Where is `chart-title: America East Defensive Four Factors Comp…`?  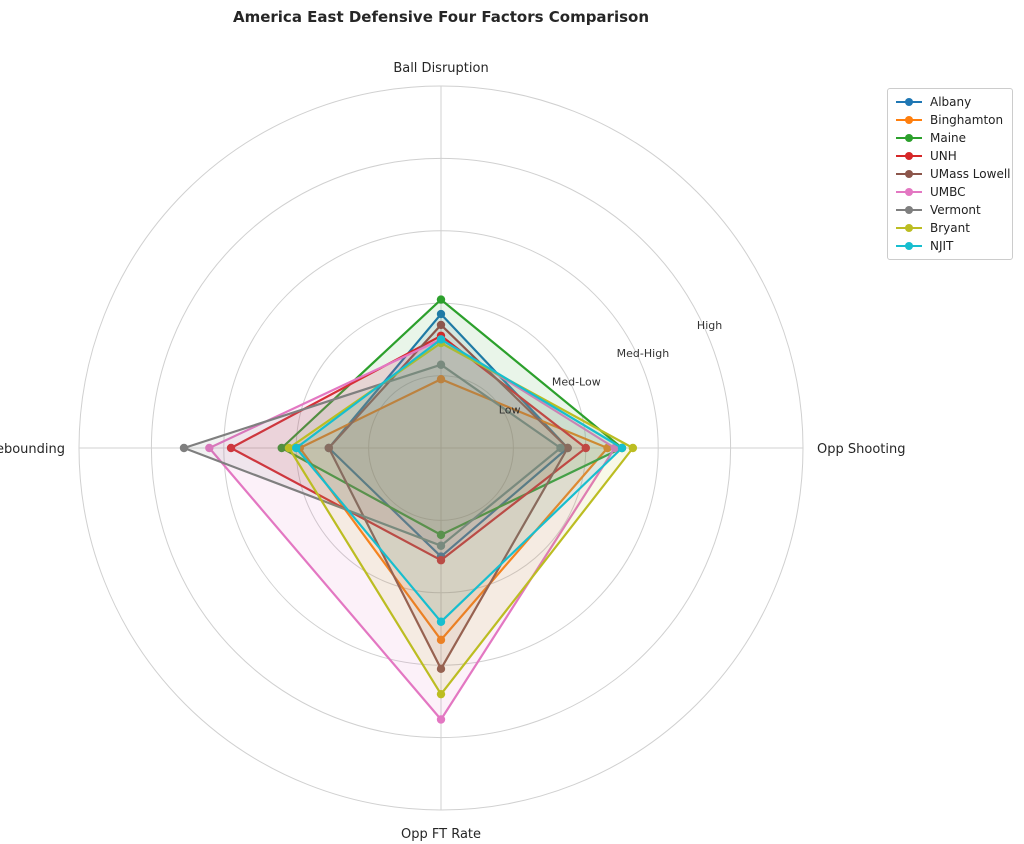 chart-title: America East Defensive Four Factors Comp… is located at coordinates (441, 17).